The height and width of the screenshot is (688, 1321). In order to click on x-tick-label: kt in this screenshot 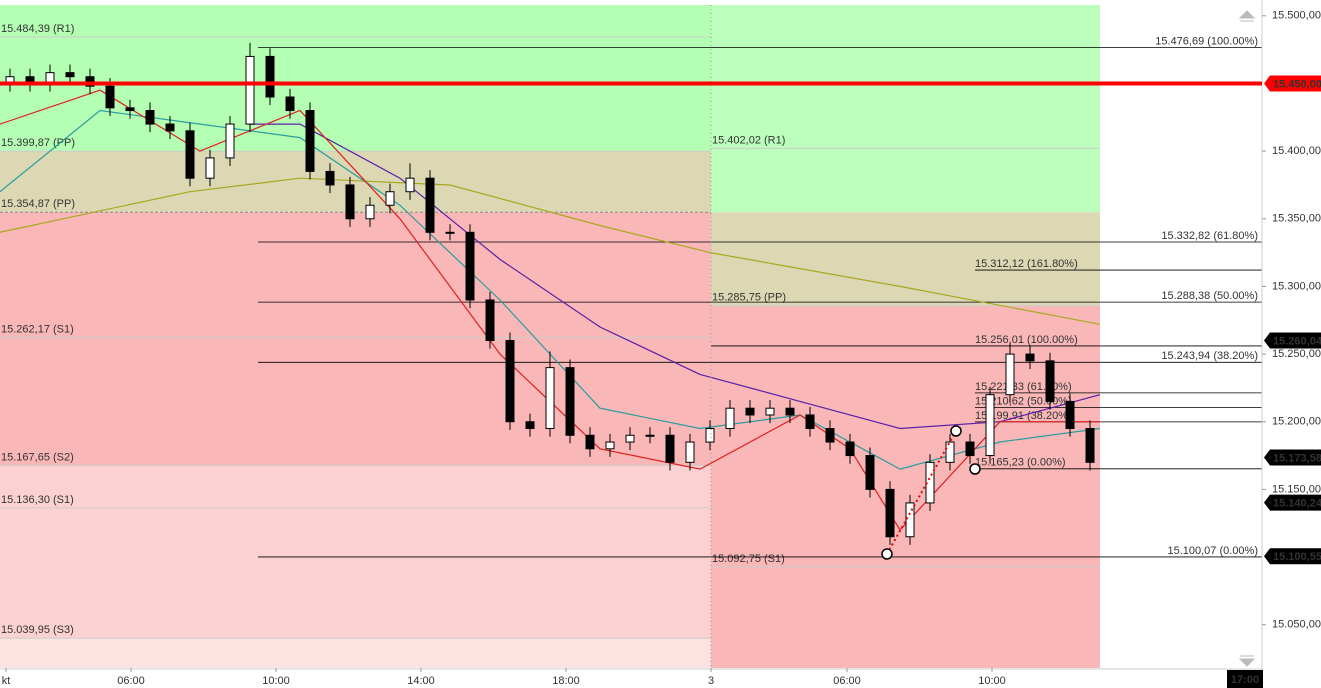, I will do `click(6, 681)`.